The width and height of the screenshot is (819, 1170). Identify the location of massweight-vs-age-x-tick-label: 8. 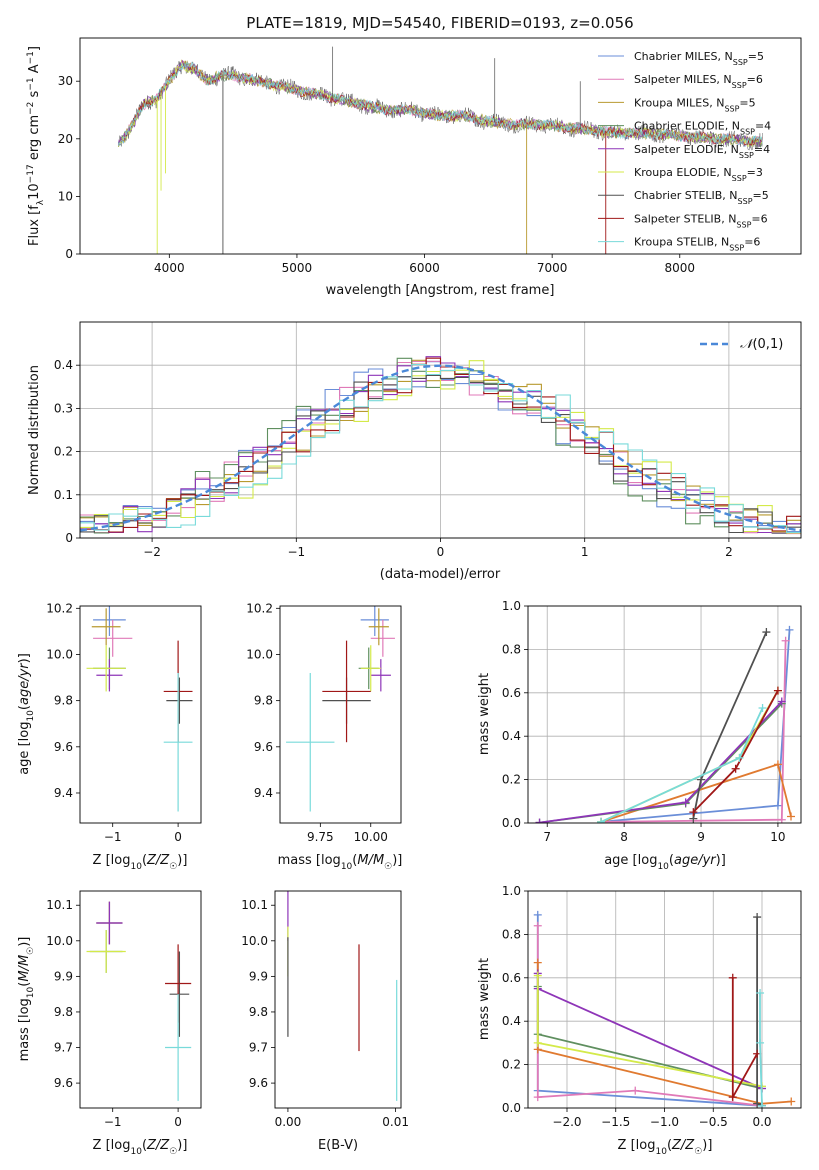
(624, 837).